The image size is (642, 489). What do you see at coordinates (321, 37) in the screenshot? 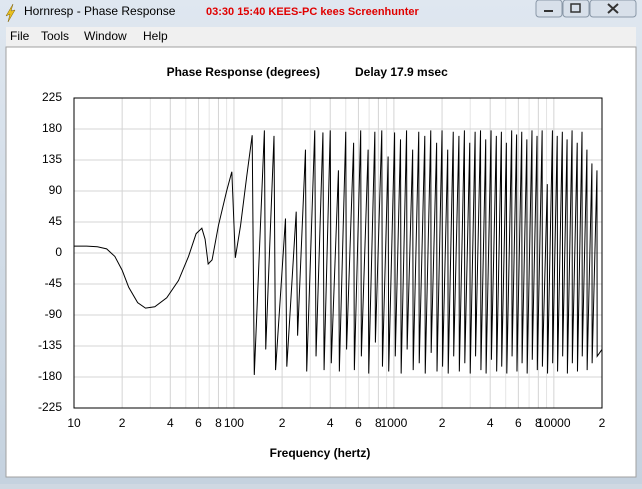
I see `menu-bar` at bounding box center [321, 37].